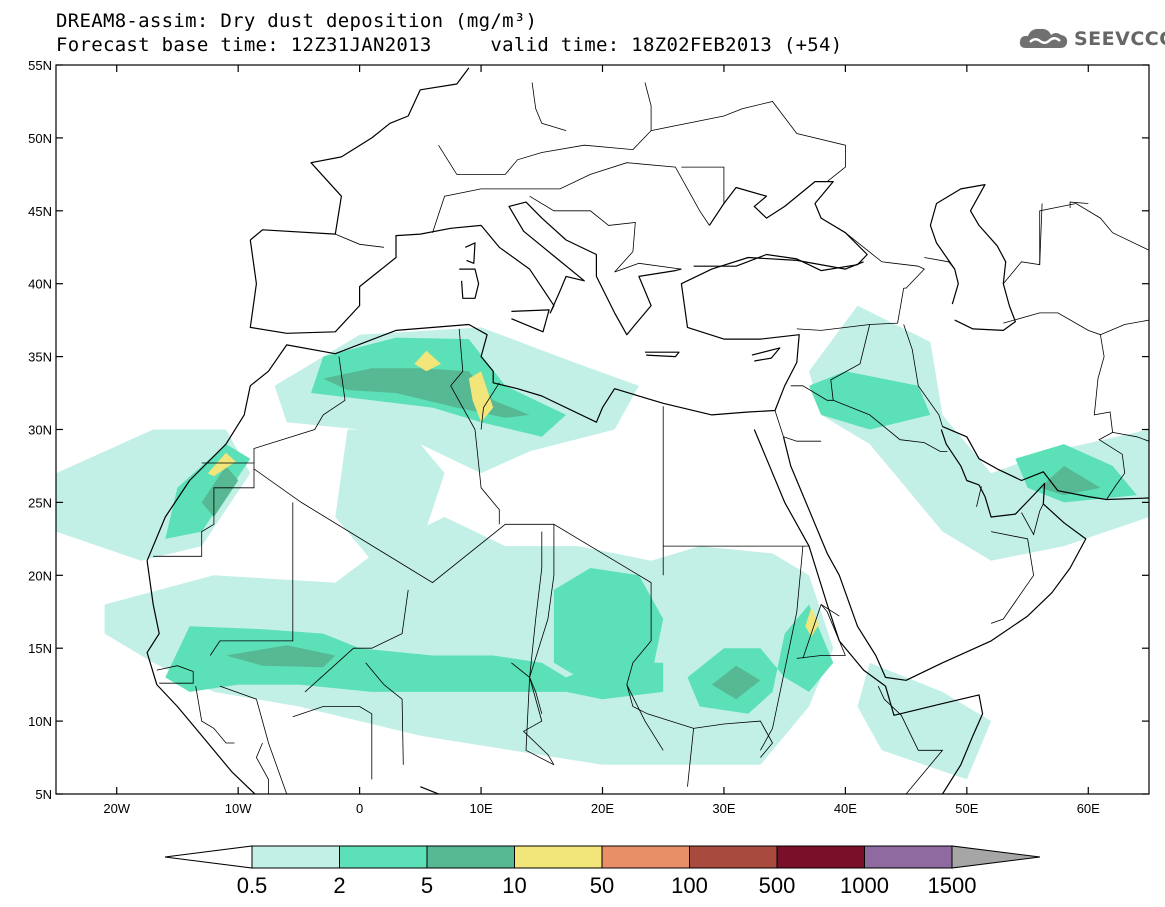 Image resolution: width=1165 pixels, height=907 pixels. What do you see at coordinates (40, 575) in the screenshot?
I see `lat-tick-label: 20N` at bounding box center [40, 575].